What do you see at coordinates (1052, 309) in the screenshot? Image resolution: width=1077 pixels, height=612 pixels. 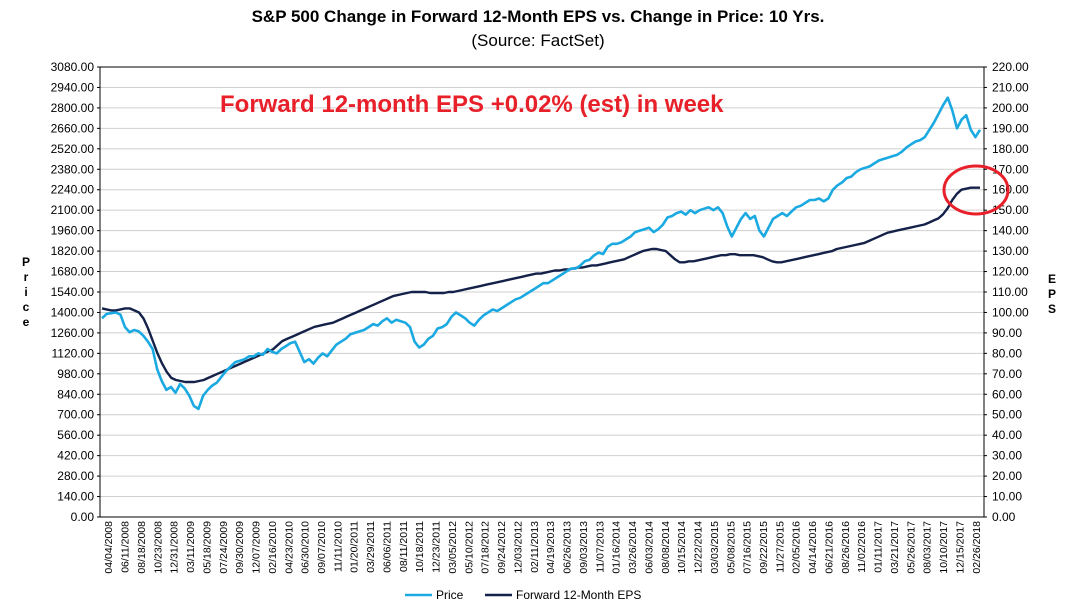 I see `axis-label-letter: S` at bounding box center [1052, 309].